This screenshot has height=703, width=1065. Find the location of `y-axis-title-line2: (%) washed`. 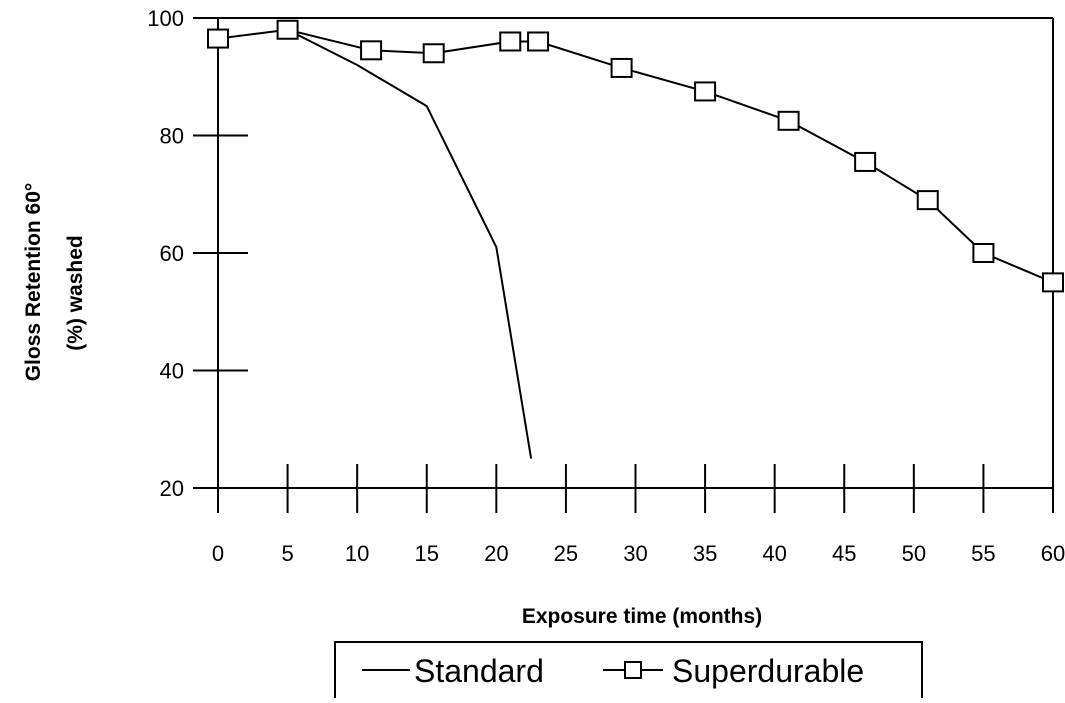

y-axis-title-line2: (%) washed is located at coordinates (75, 293).